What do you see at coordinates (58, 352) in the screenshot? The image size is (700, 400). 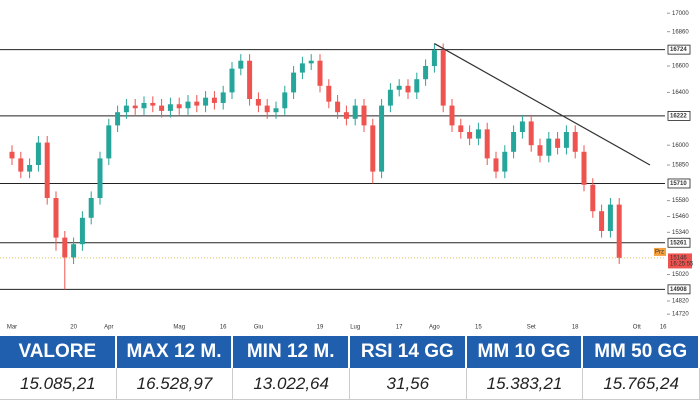 I see `table-header: VALORE` at bounding box center [58, 352].